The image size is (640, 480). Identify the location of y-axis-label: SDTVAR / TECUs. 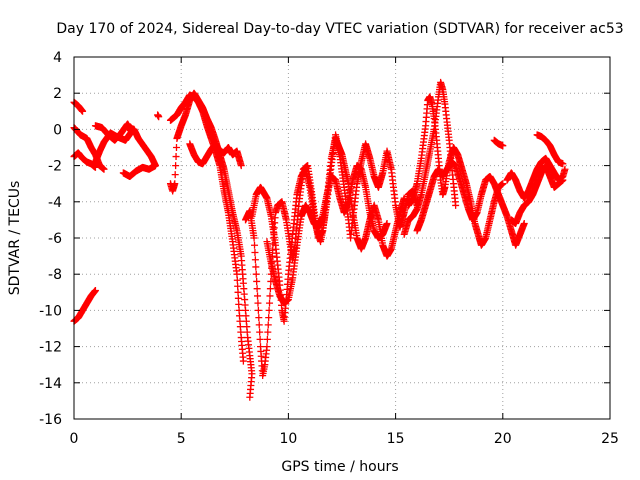
(15, 238).